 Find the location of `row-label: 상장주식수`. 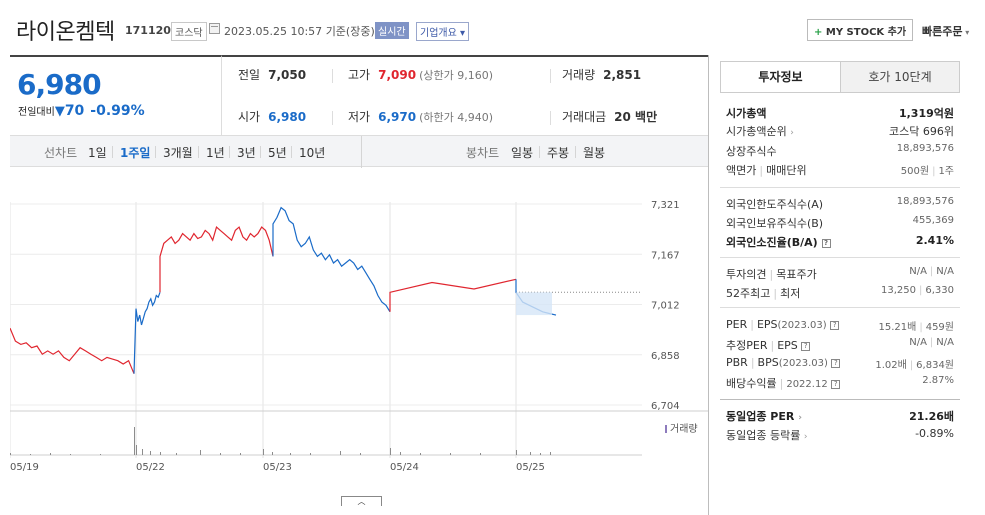

row-label: 상장주식수 is located at coordinates (751, 151).